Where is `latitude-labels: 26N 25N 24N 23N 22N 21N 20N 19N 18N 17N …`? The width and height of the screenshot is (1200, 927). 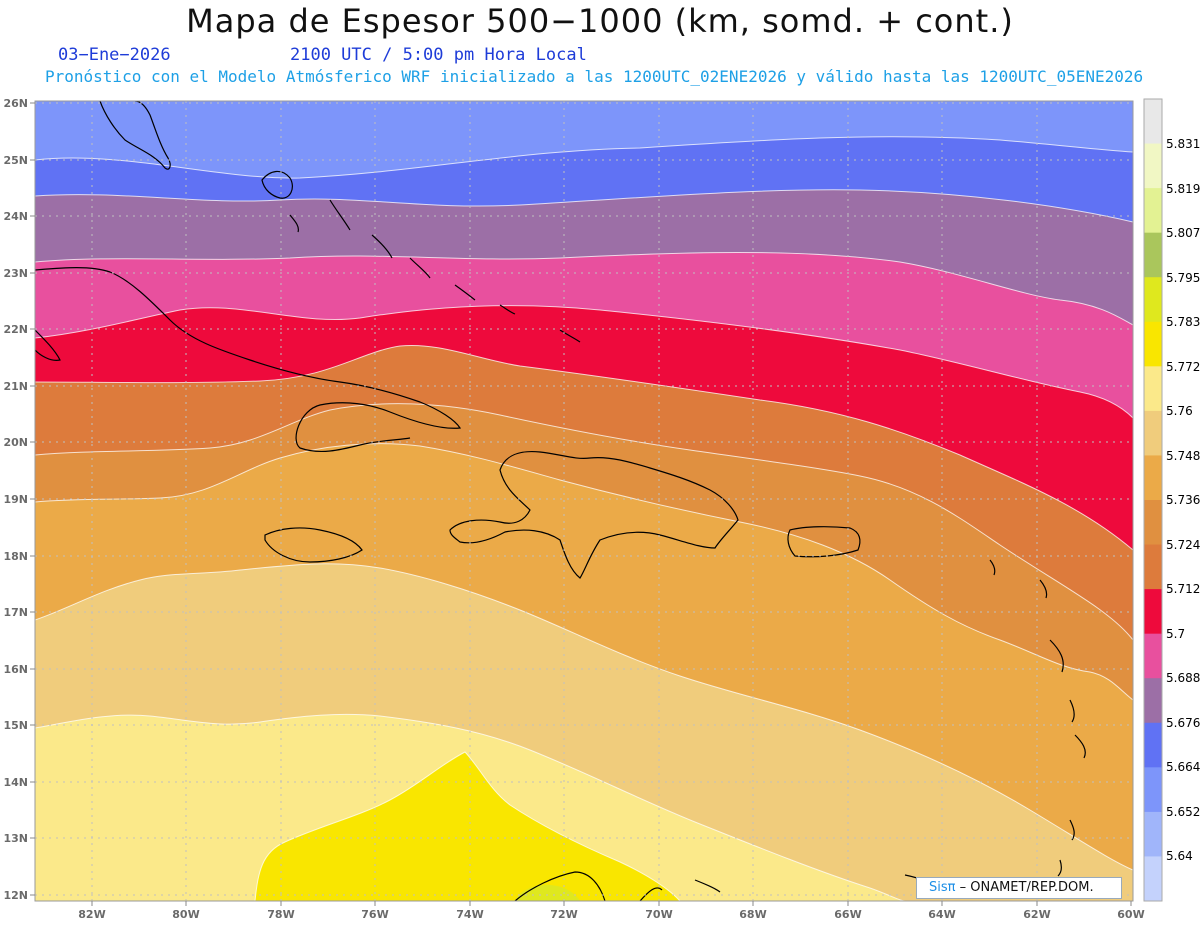 latitude-labels: 26N 25N 24N 23N 22N 21N 20N 19N 18N 17N … is located at coordinates (15, 499).